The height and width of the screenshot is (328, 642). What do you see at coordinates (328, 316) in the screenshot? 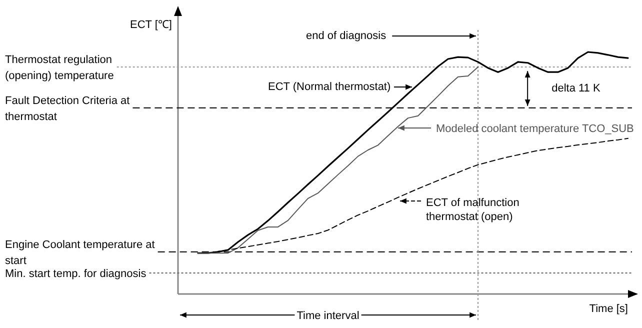
I see `text: Time interval` at bounding box center [328, 316].